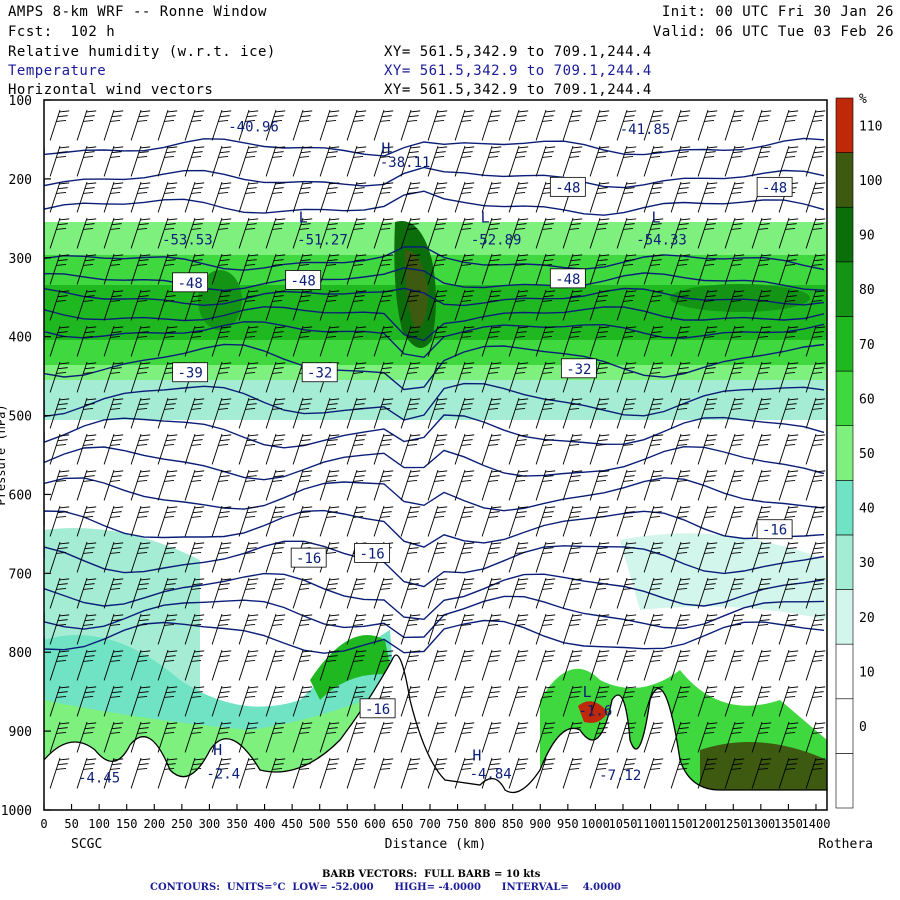 The width and height of the screenshot is (900, 900). I want to click on contour-value-label: -54.33, so click(661, 240).